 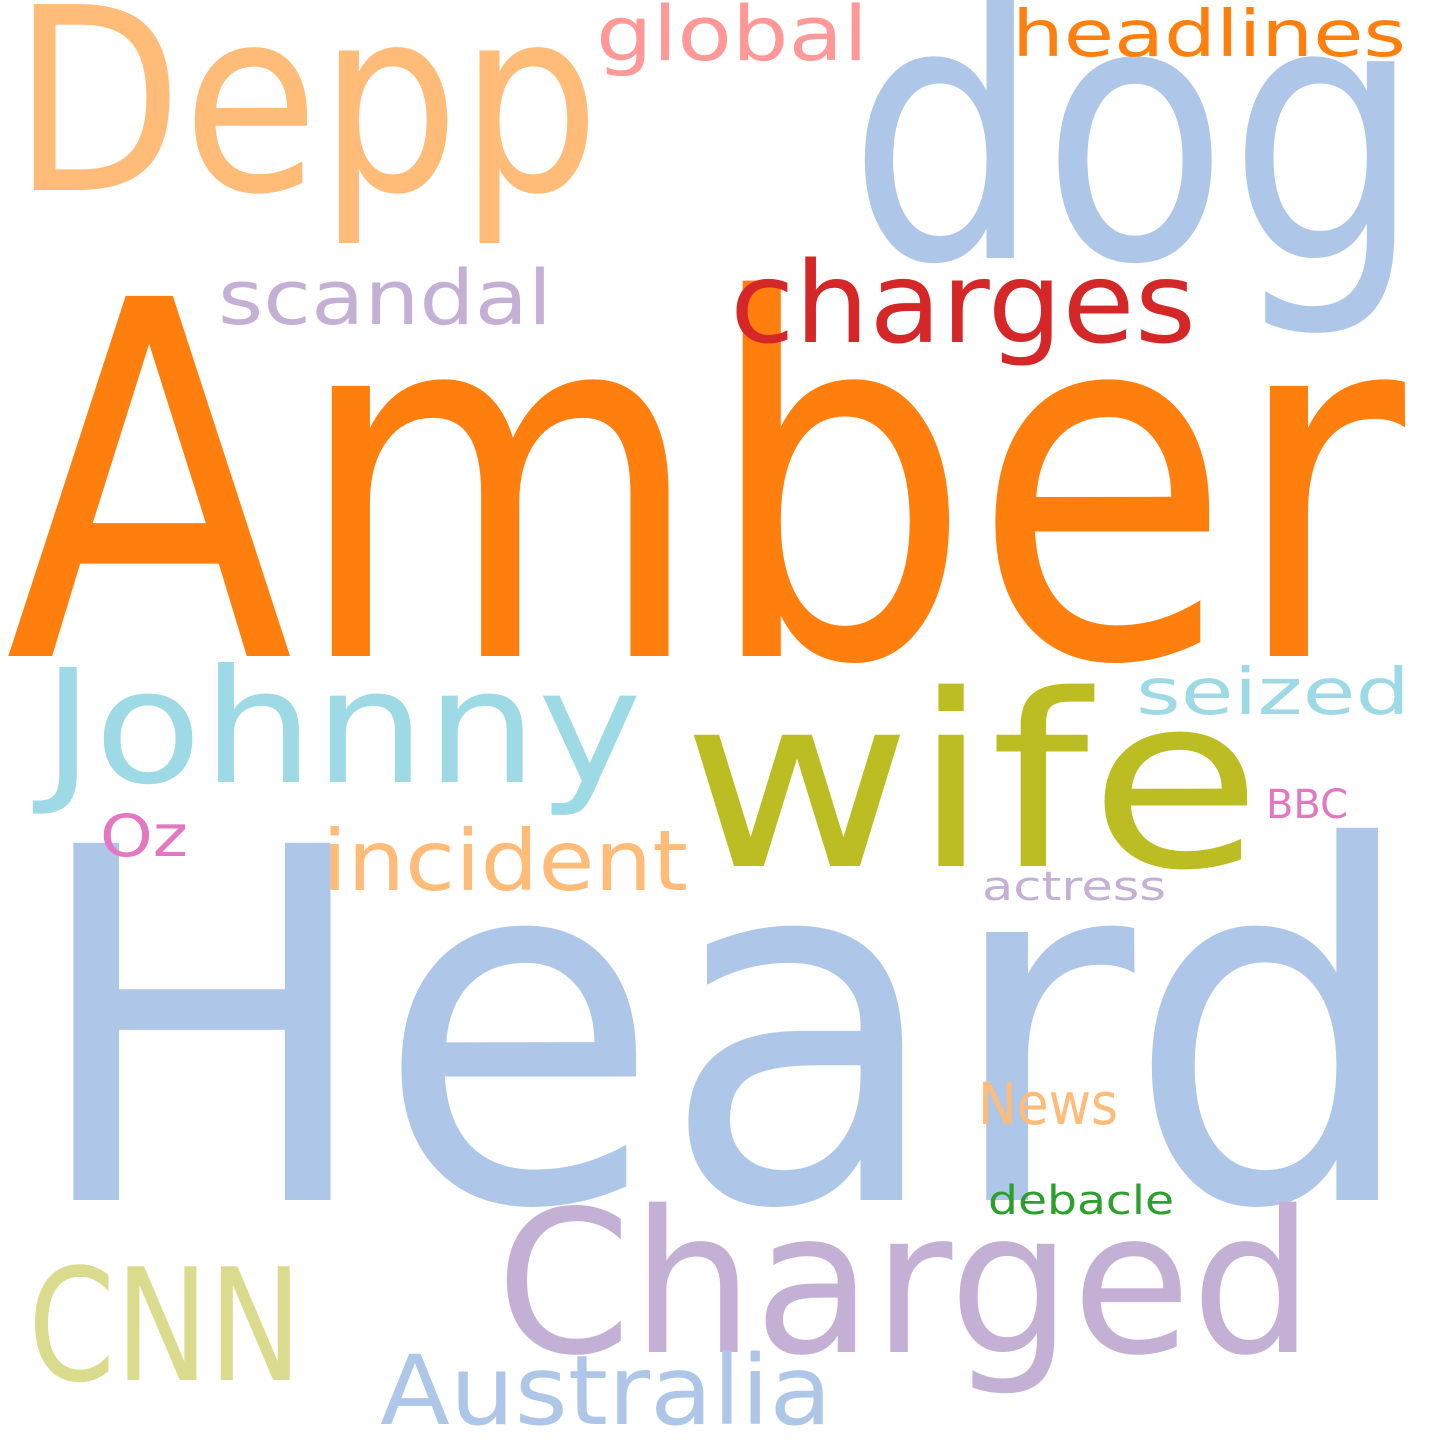 I want to click on word-johnny: Johnny, so click(x=337, y=728).